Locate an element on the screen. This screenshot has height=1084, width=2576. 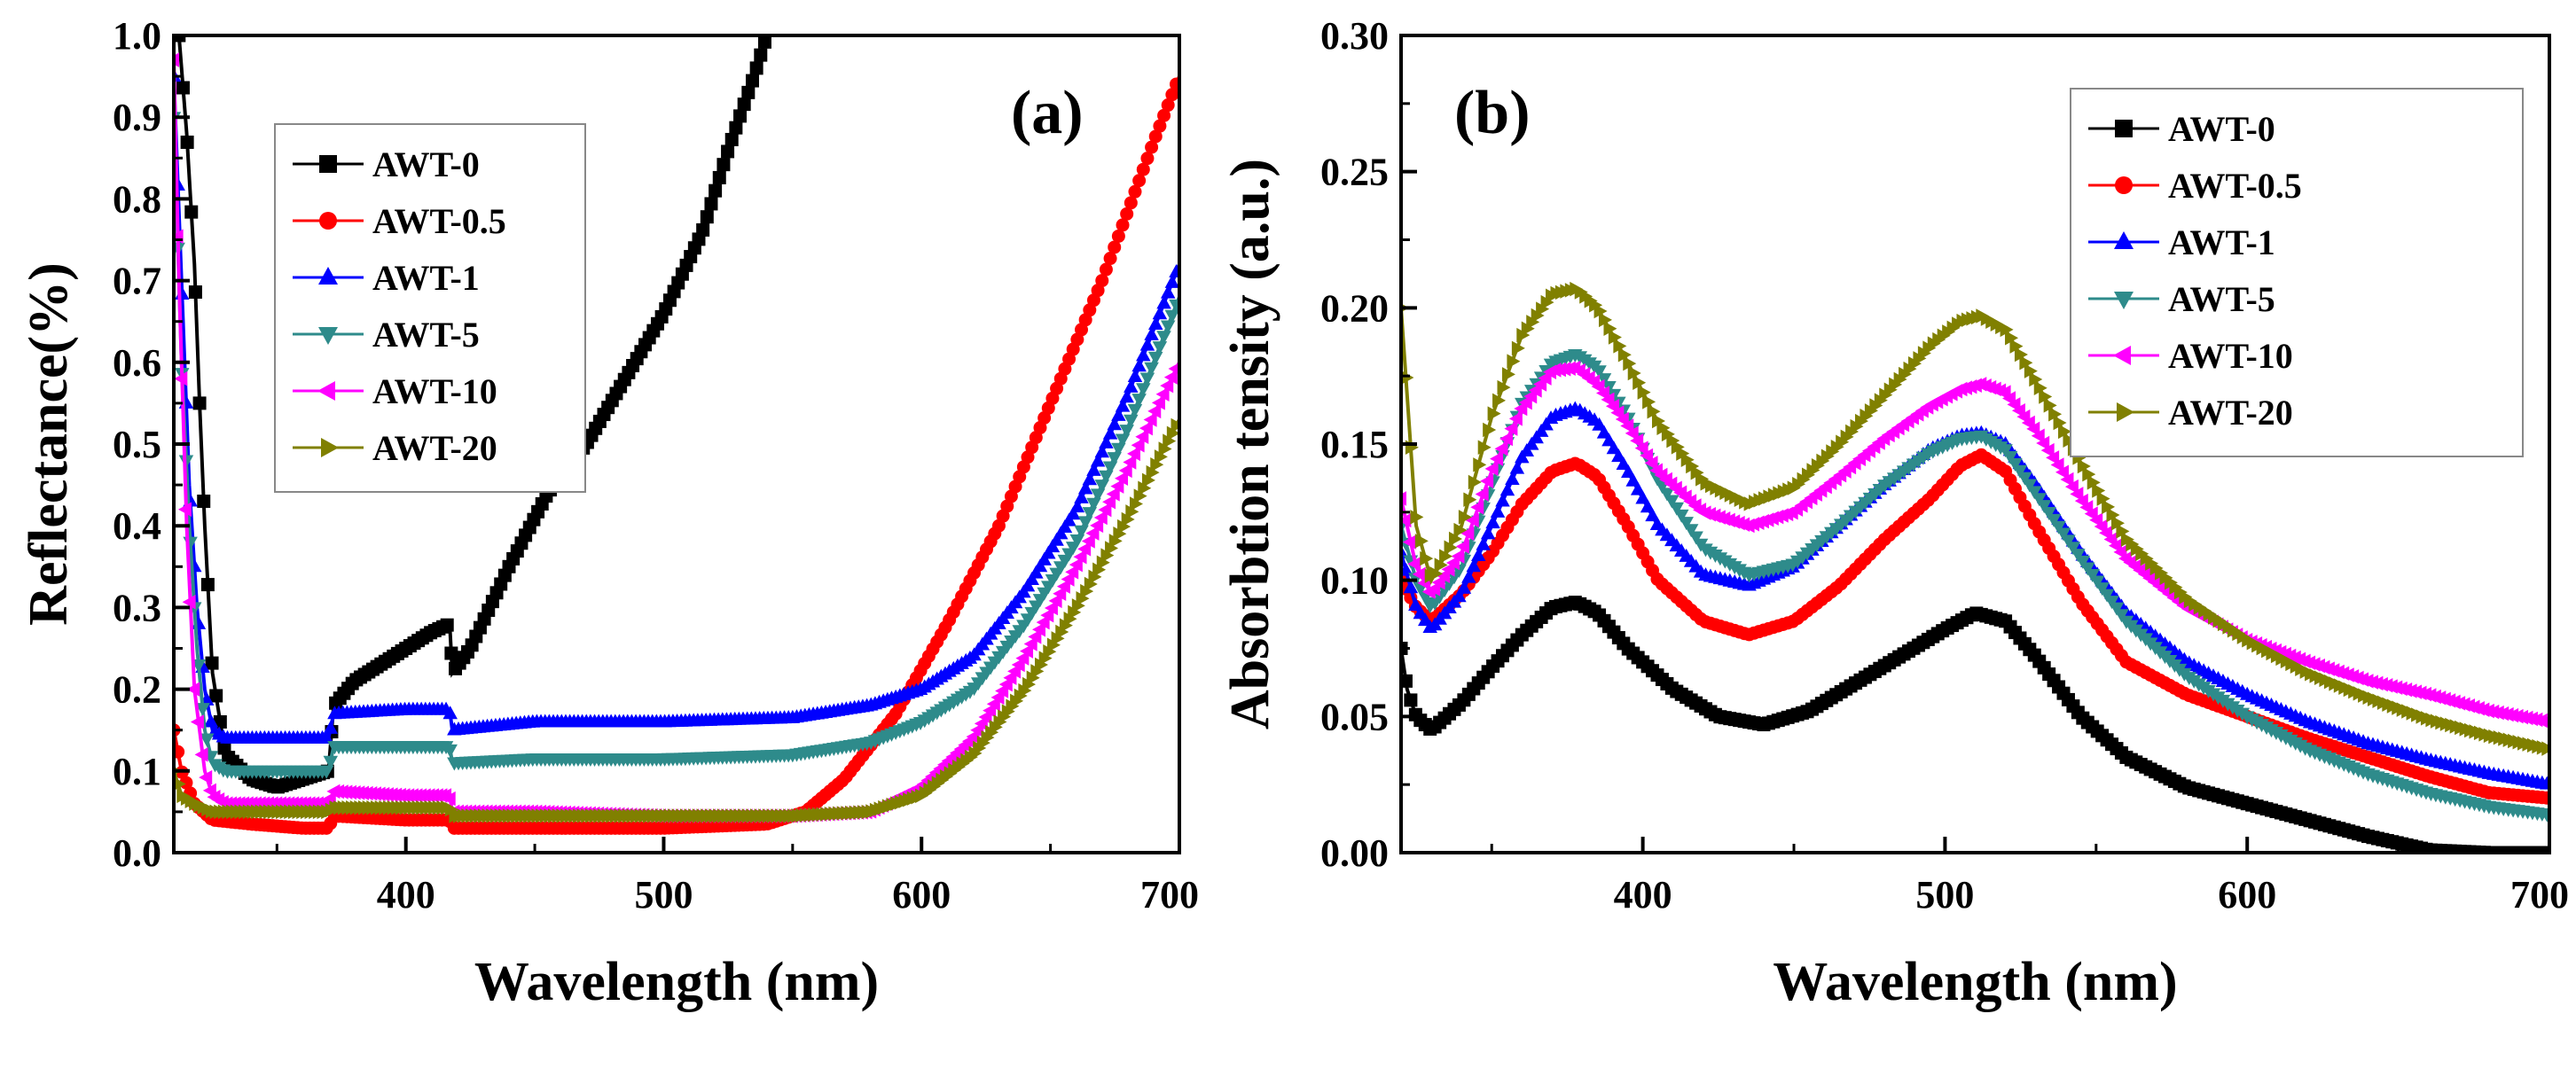
legend-item: AWT-0.5 is located at coordinates (2195, 186).